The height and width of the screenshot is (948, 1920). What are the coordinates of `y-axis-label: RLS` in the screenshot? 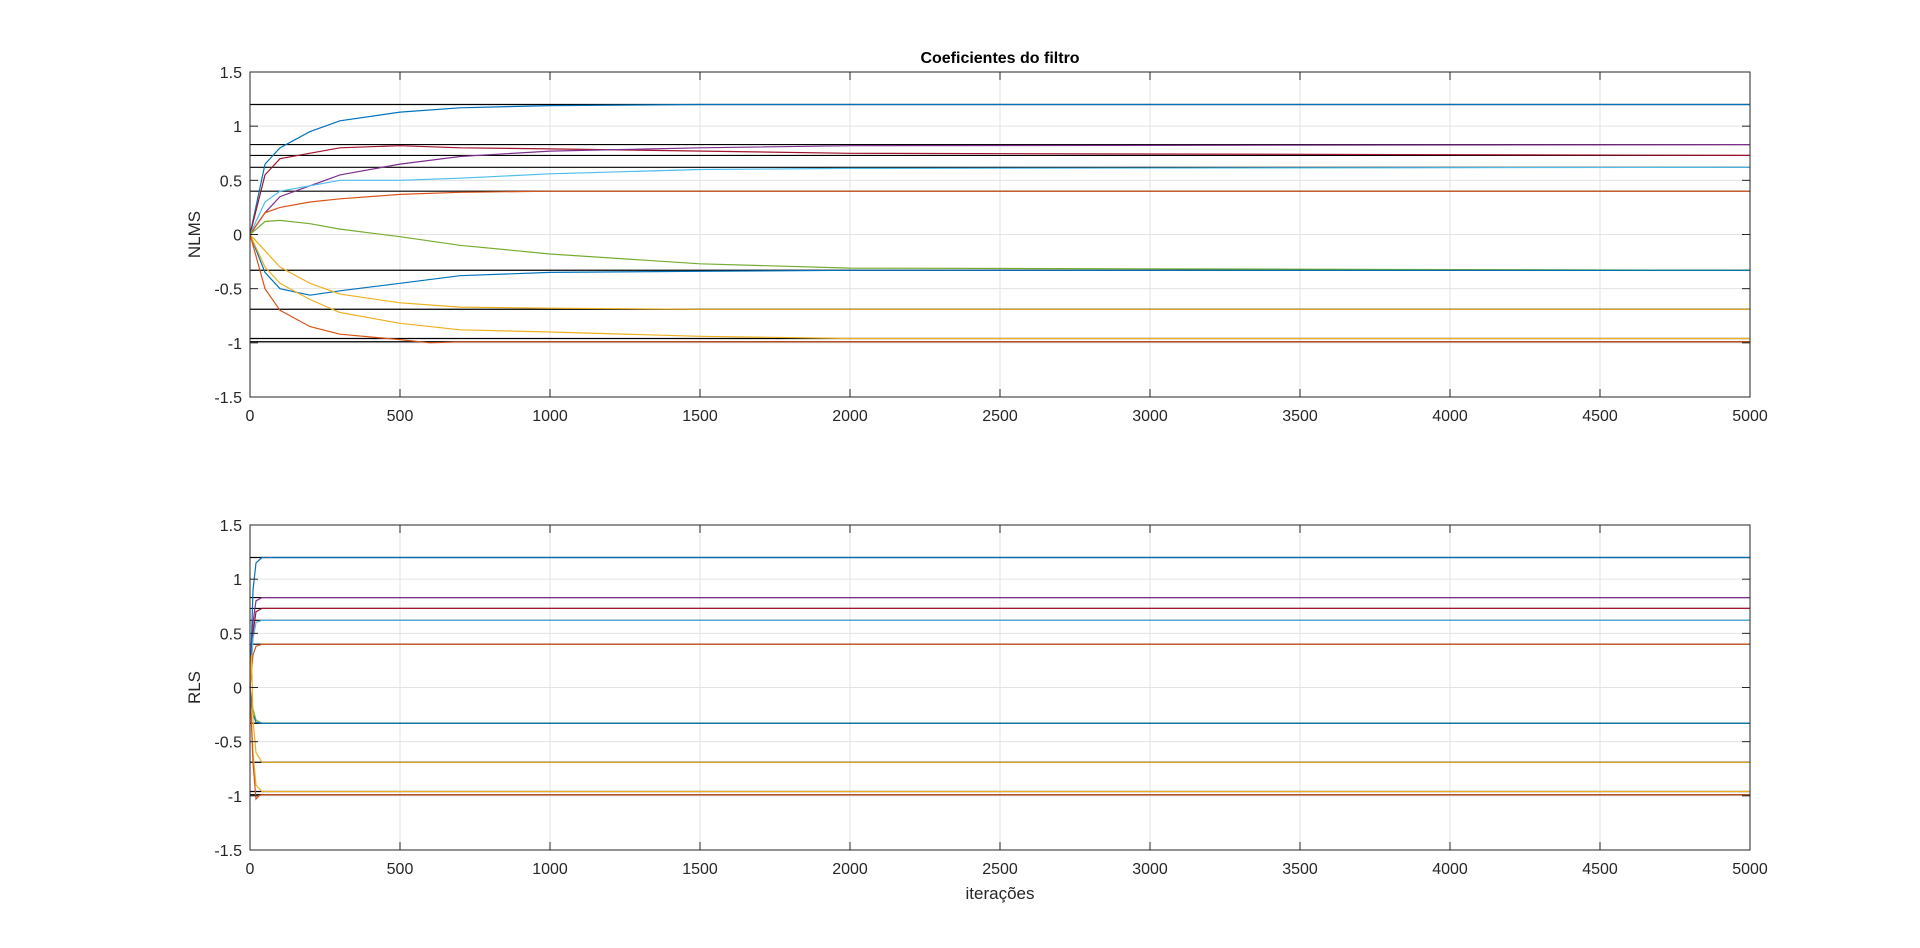 It's located at (194, 687).